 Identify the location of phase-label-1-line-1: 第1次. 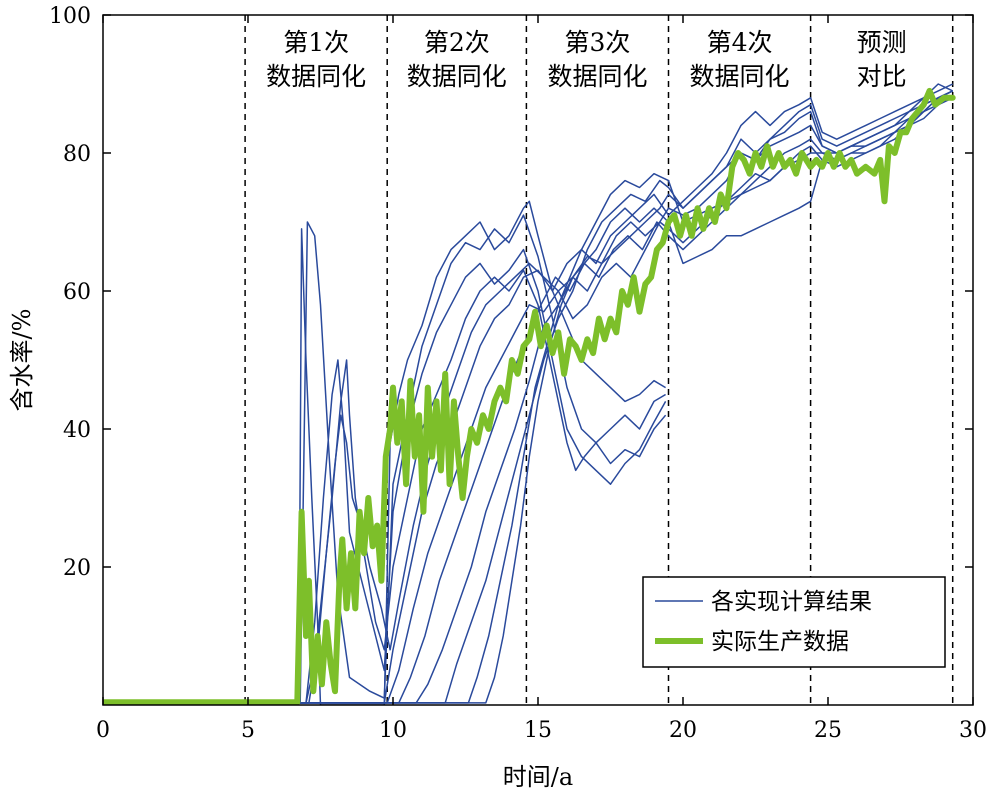
(316, 42).